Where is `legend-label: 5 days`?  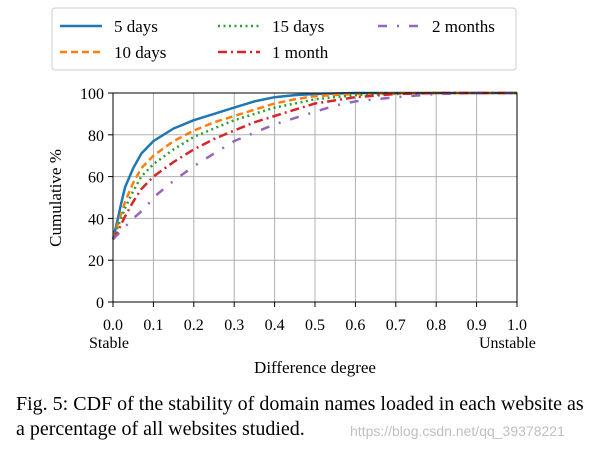
legend-label: 5 days is located at coordinates (136, 26).